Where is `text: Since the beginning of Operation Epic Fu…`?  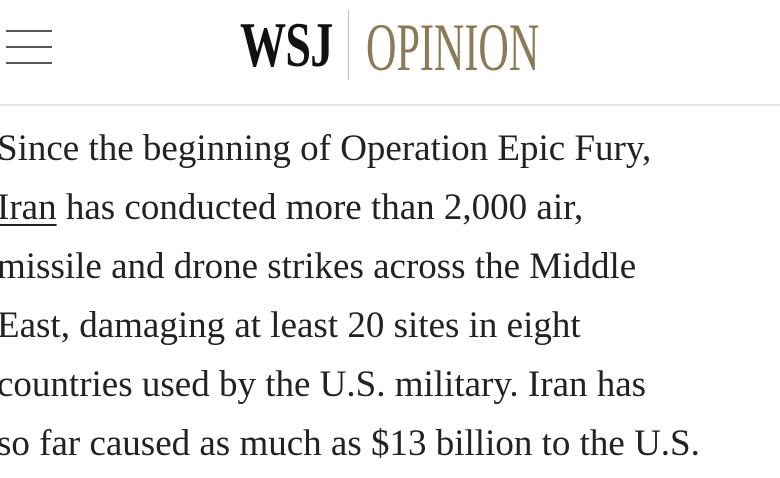
text: Since the beginning of Operation Epic Fu… is located at coordinates (326, 148).